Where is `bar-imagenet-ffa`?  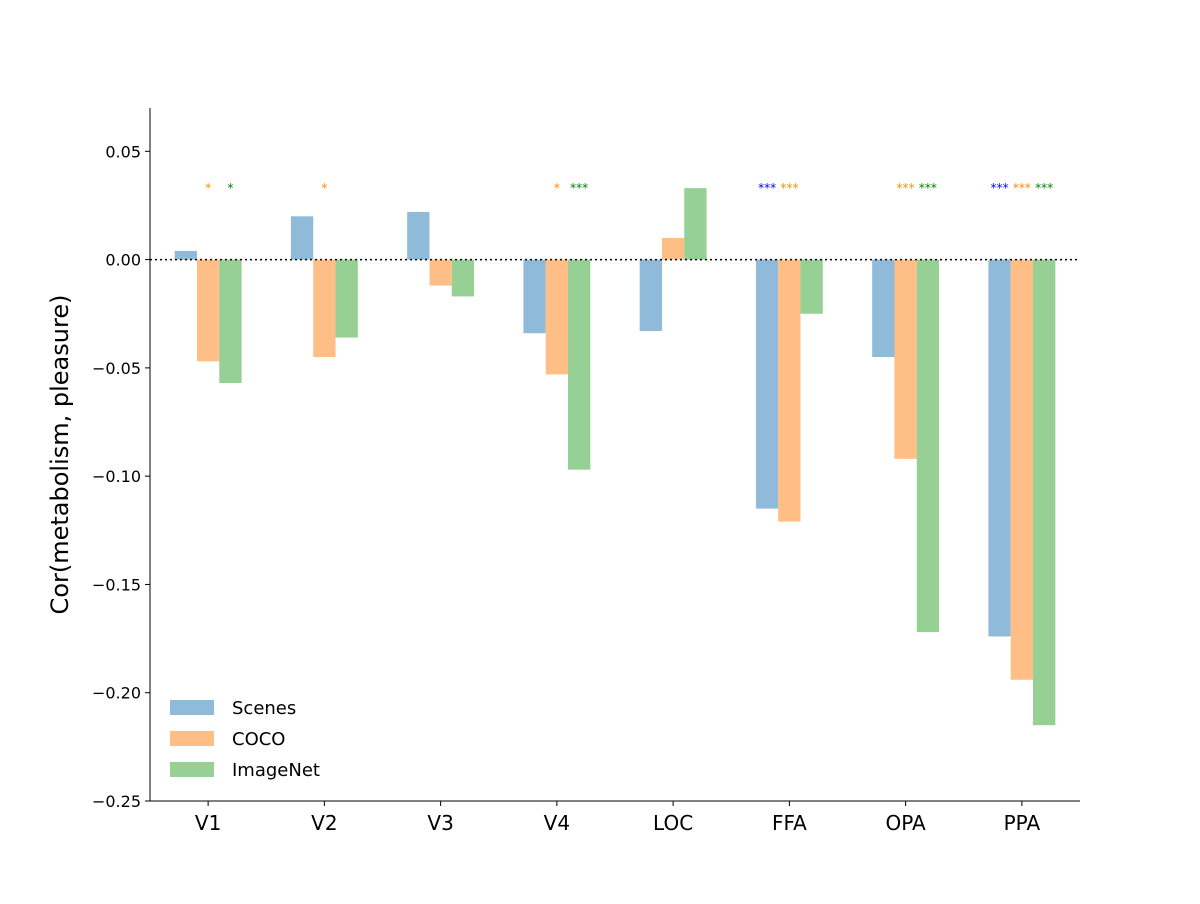 bar-imagenet-ffa is located at coordinates (811, 286).